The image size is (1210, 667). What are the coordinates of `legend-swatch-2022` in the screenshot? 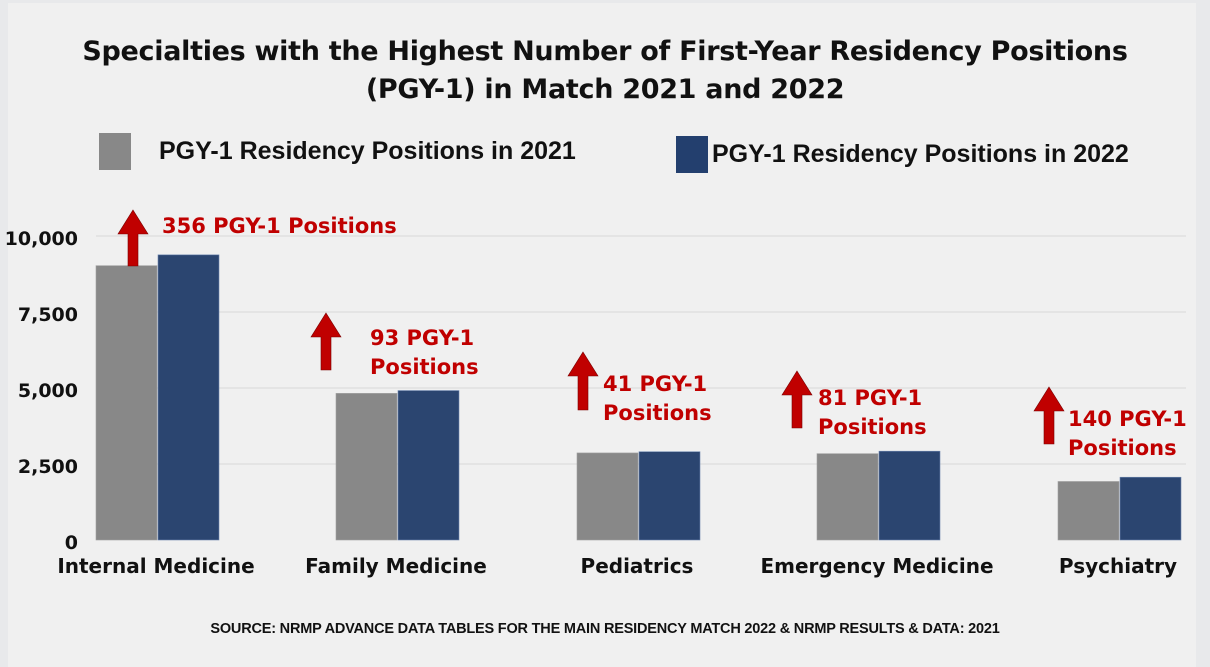 It's located at (692, 154).